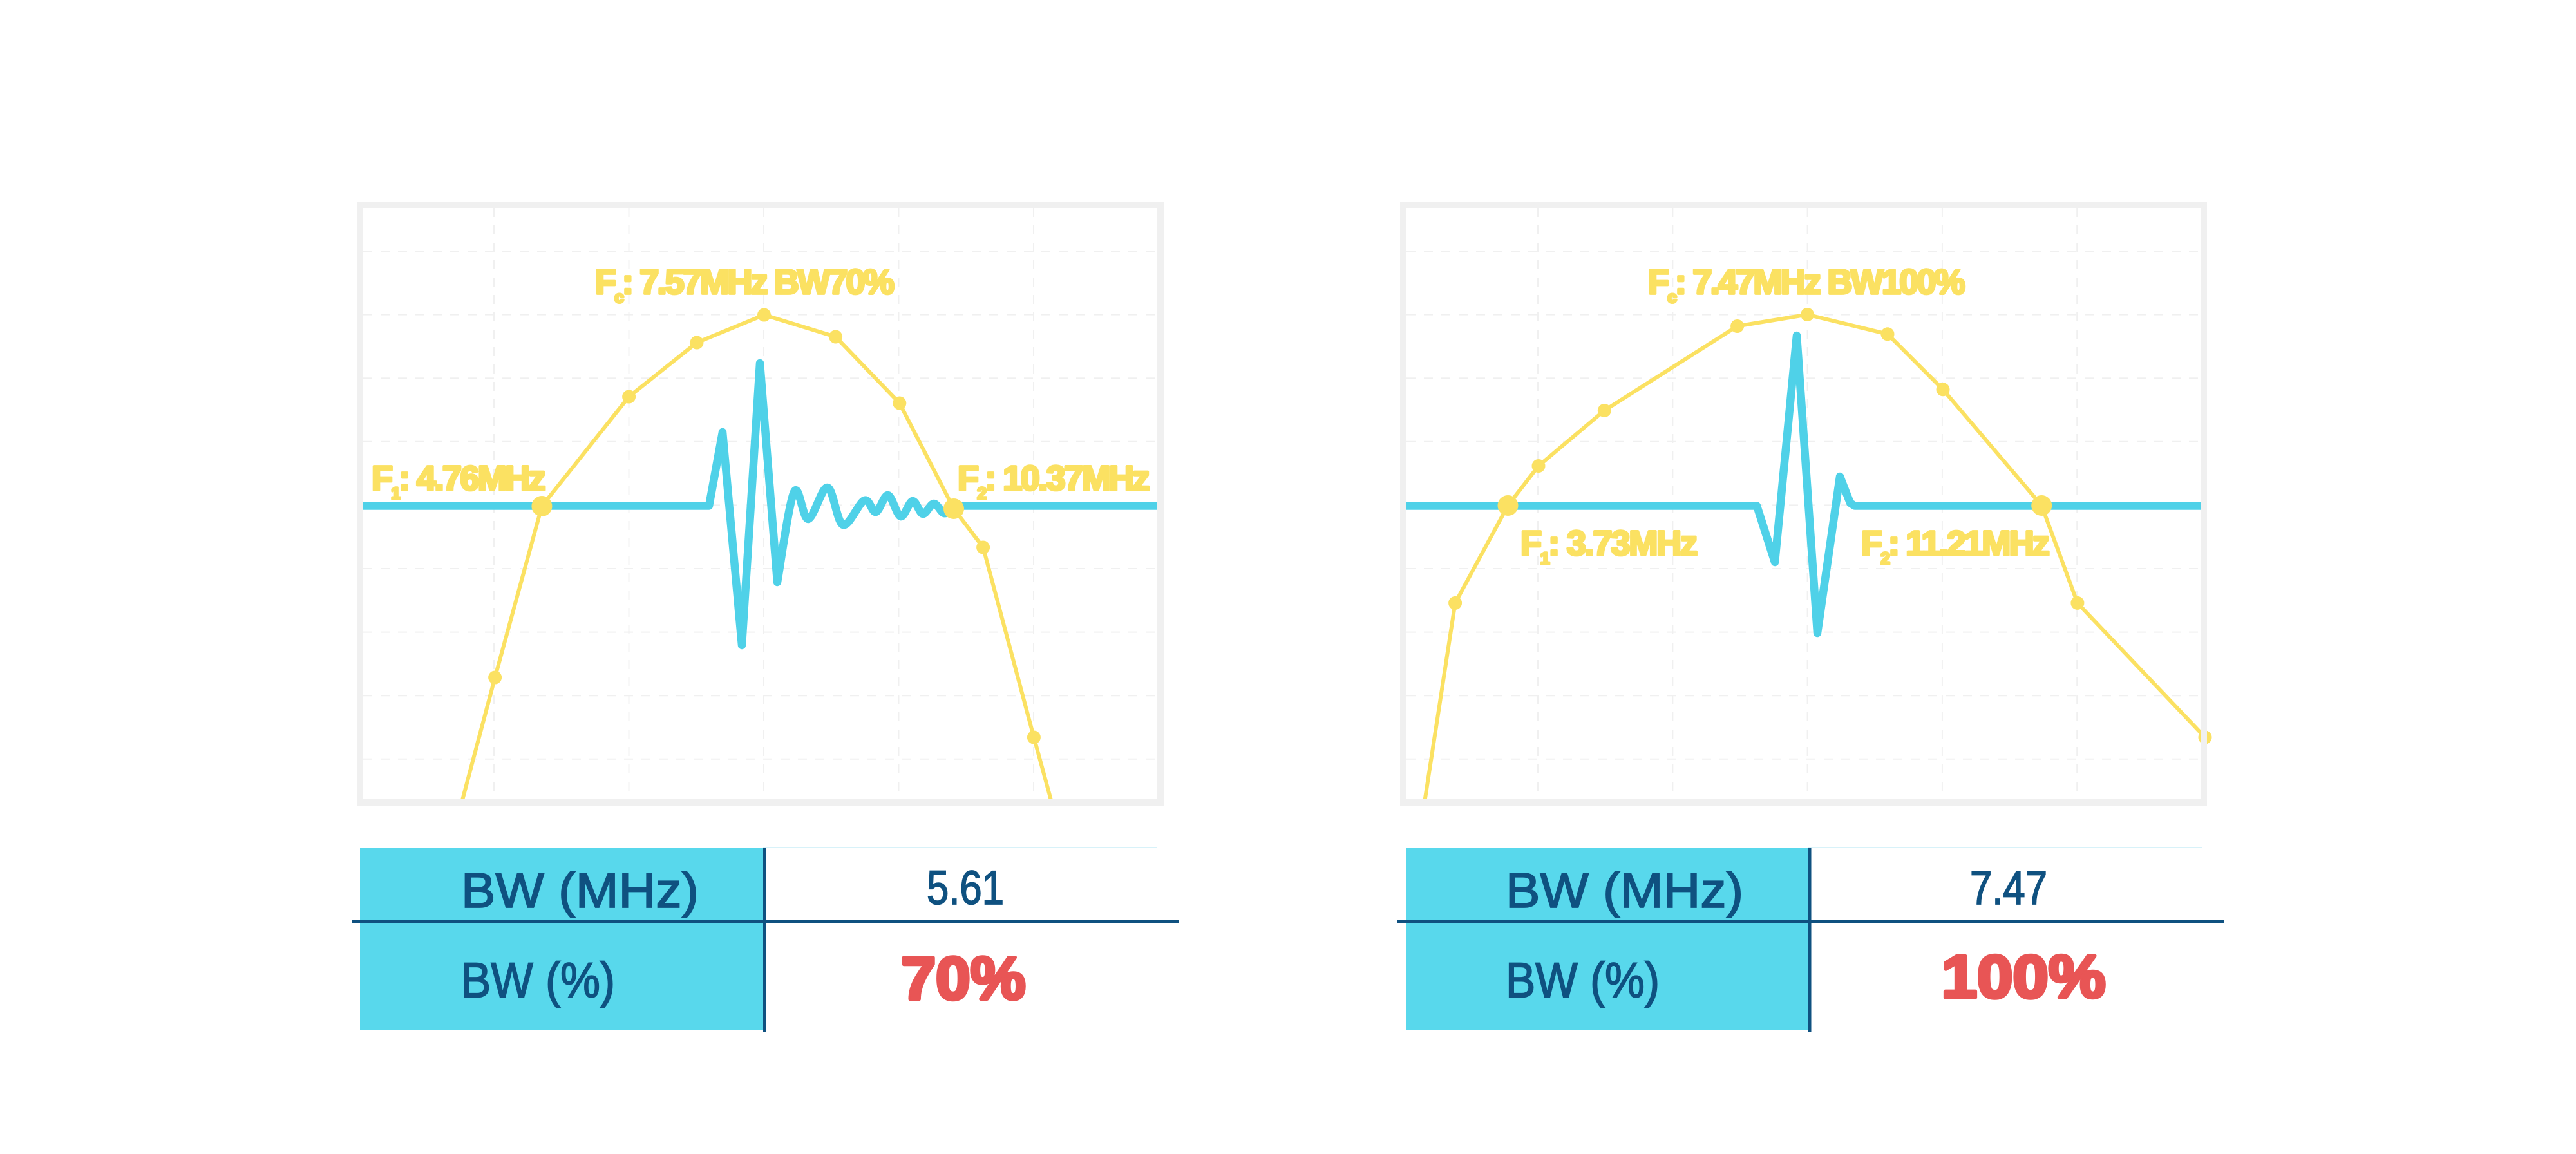  What do you see at coordinates (966, 887) in the screenshot?
I see `svg-text: 5.61` at bounding box center [966, 887].